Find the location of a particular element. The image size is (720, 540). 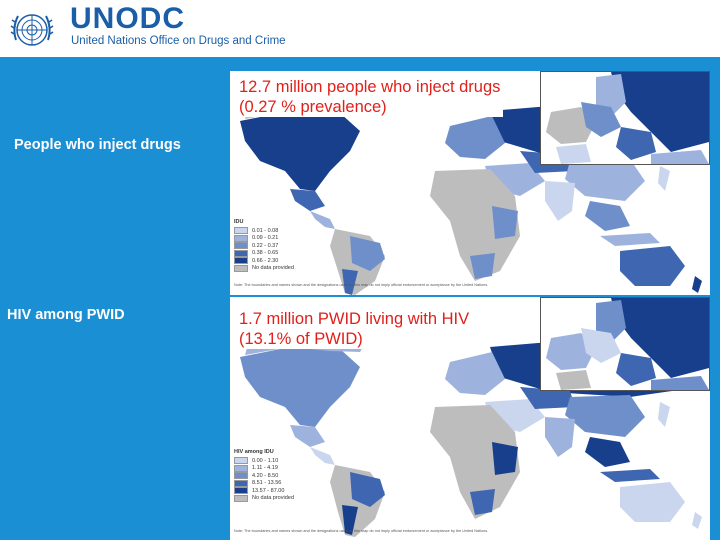

pwid-headline-line1: 12.7 million people who inject drugs is located at coordinates (370, 87).